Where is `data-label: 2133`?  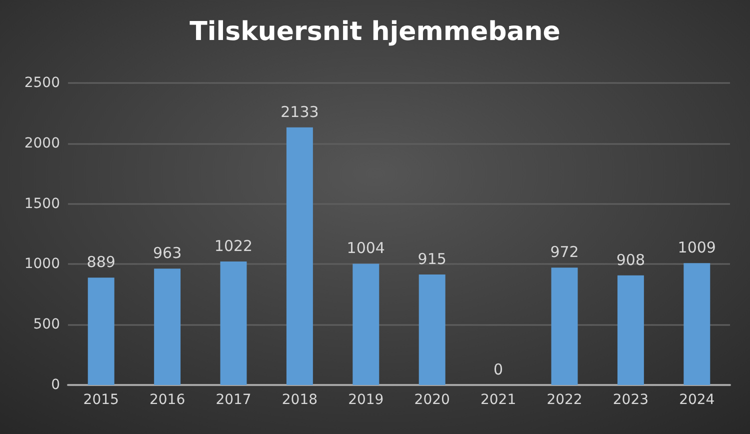 data-label: 2133 is located at coordinates (299, 111).